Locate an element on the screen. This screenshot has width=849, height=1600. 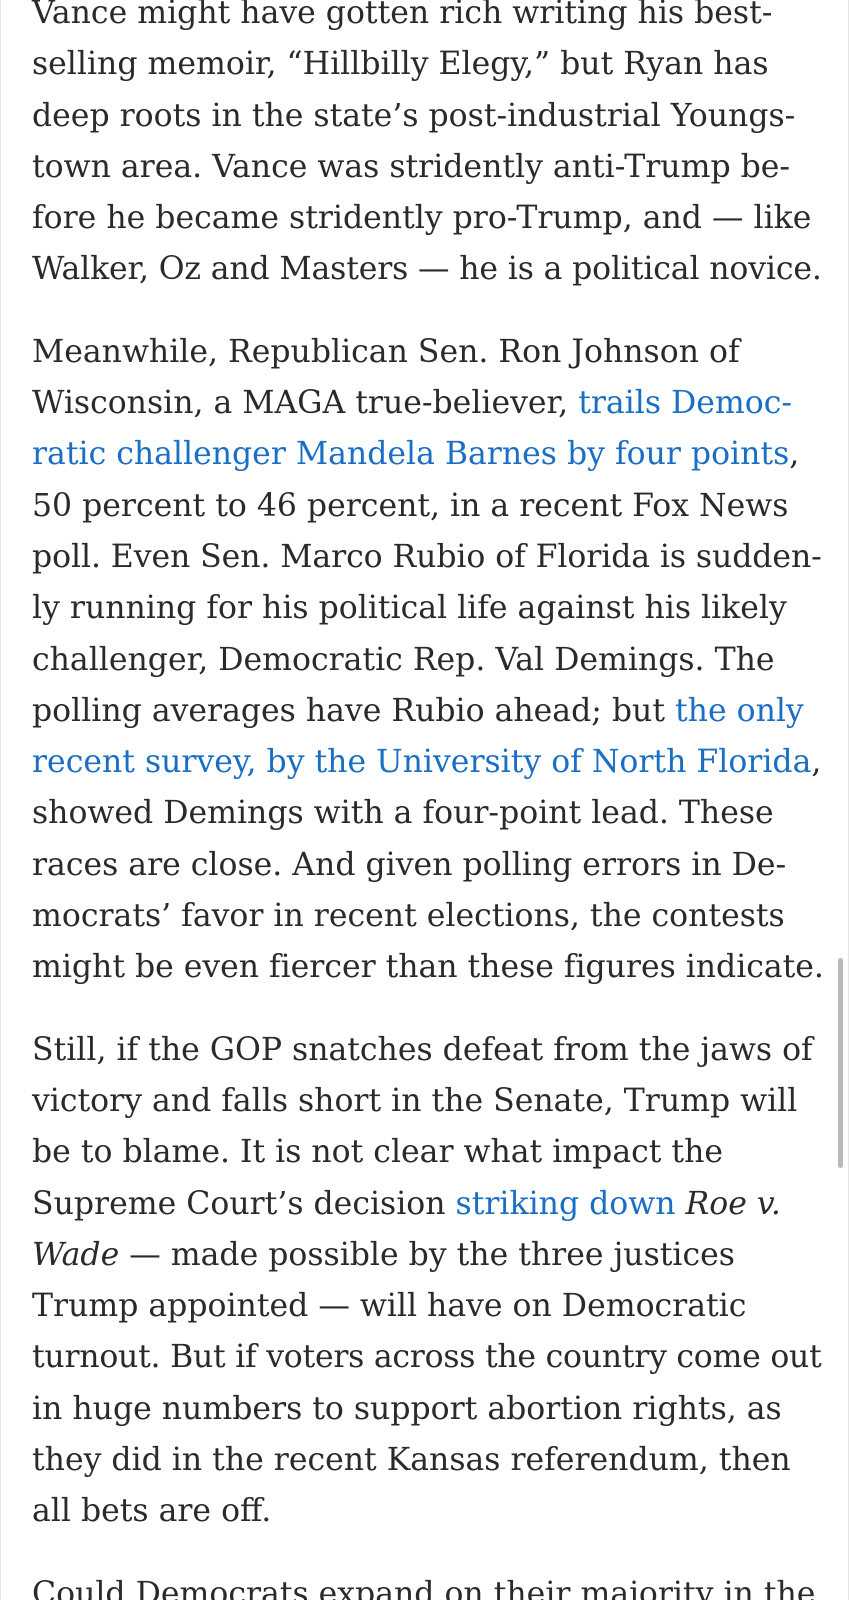
paragraph-text: polling averages have Rubio ahead; but is located at coordinates (353, 710).